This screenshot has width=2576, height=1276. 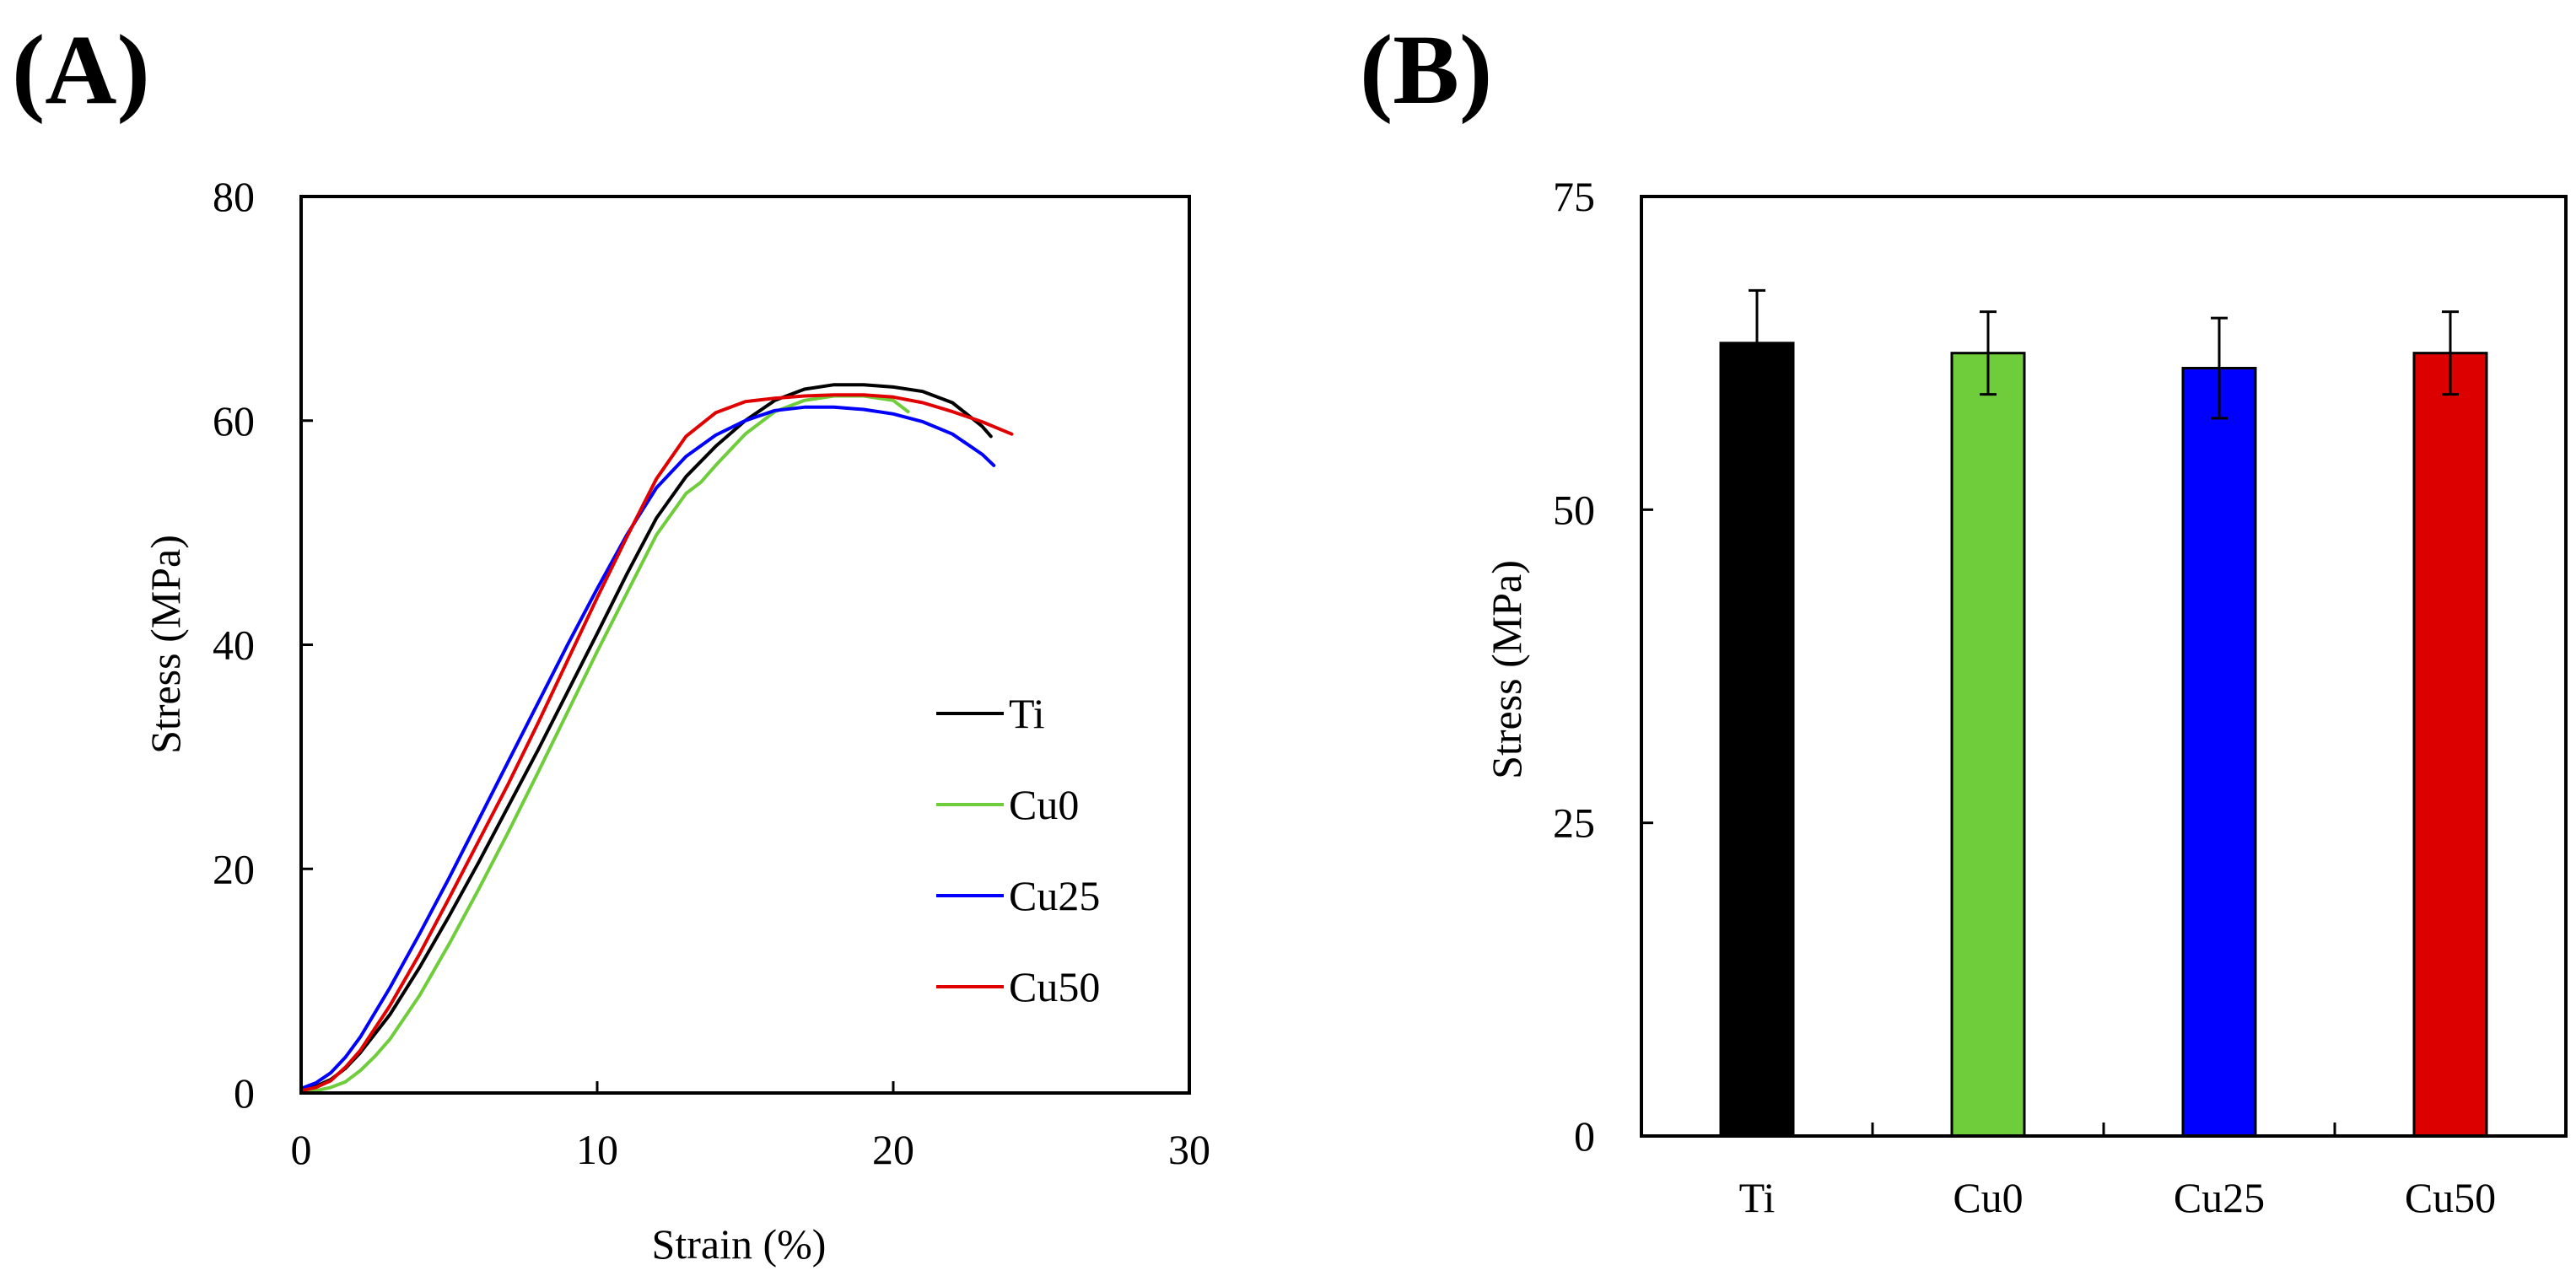 What do you see at coordinates (893, 1149) in the screenshot?
I see `x-tick-label: 20` at bounding box center [893, 1149].